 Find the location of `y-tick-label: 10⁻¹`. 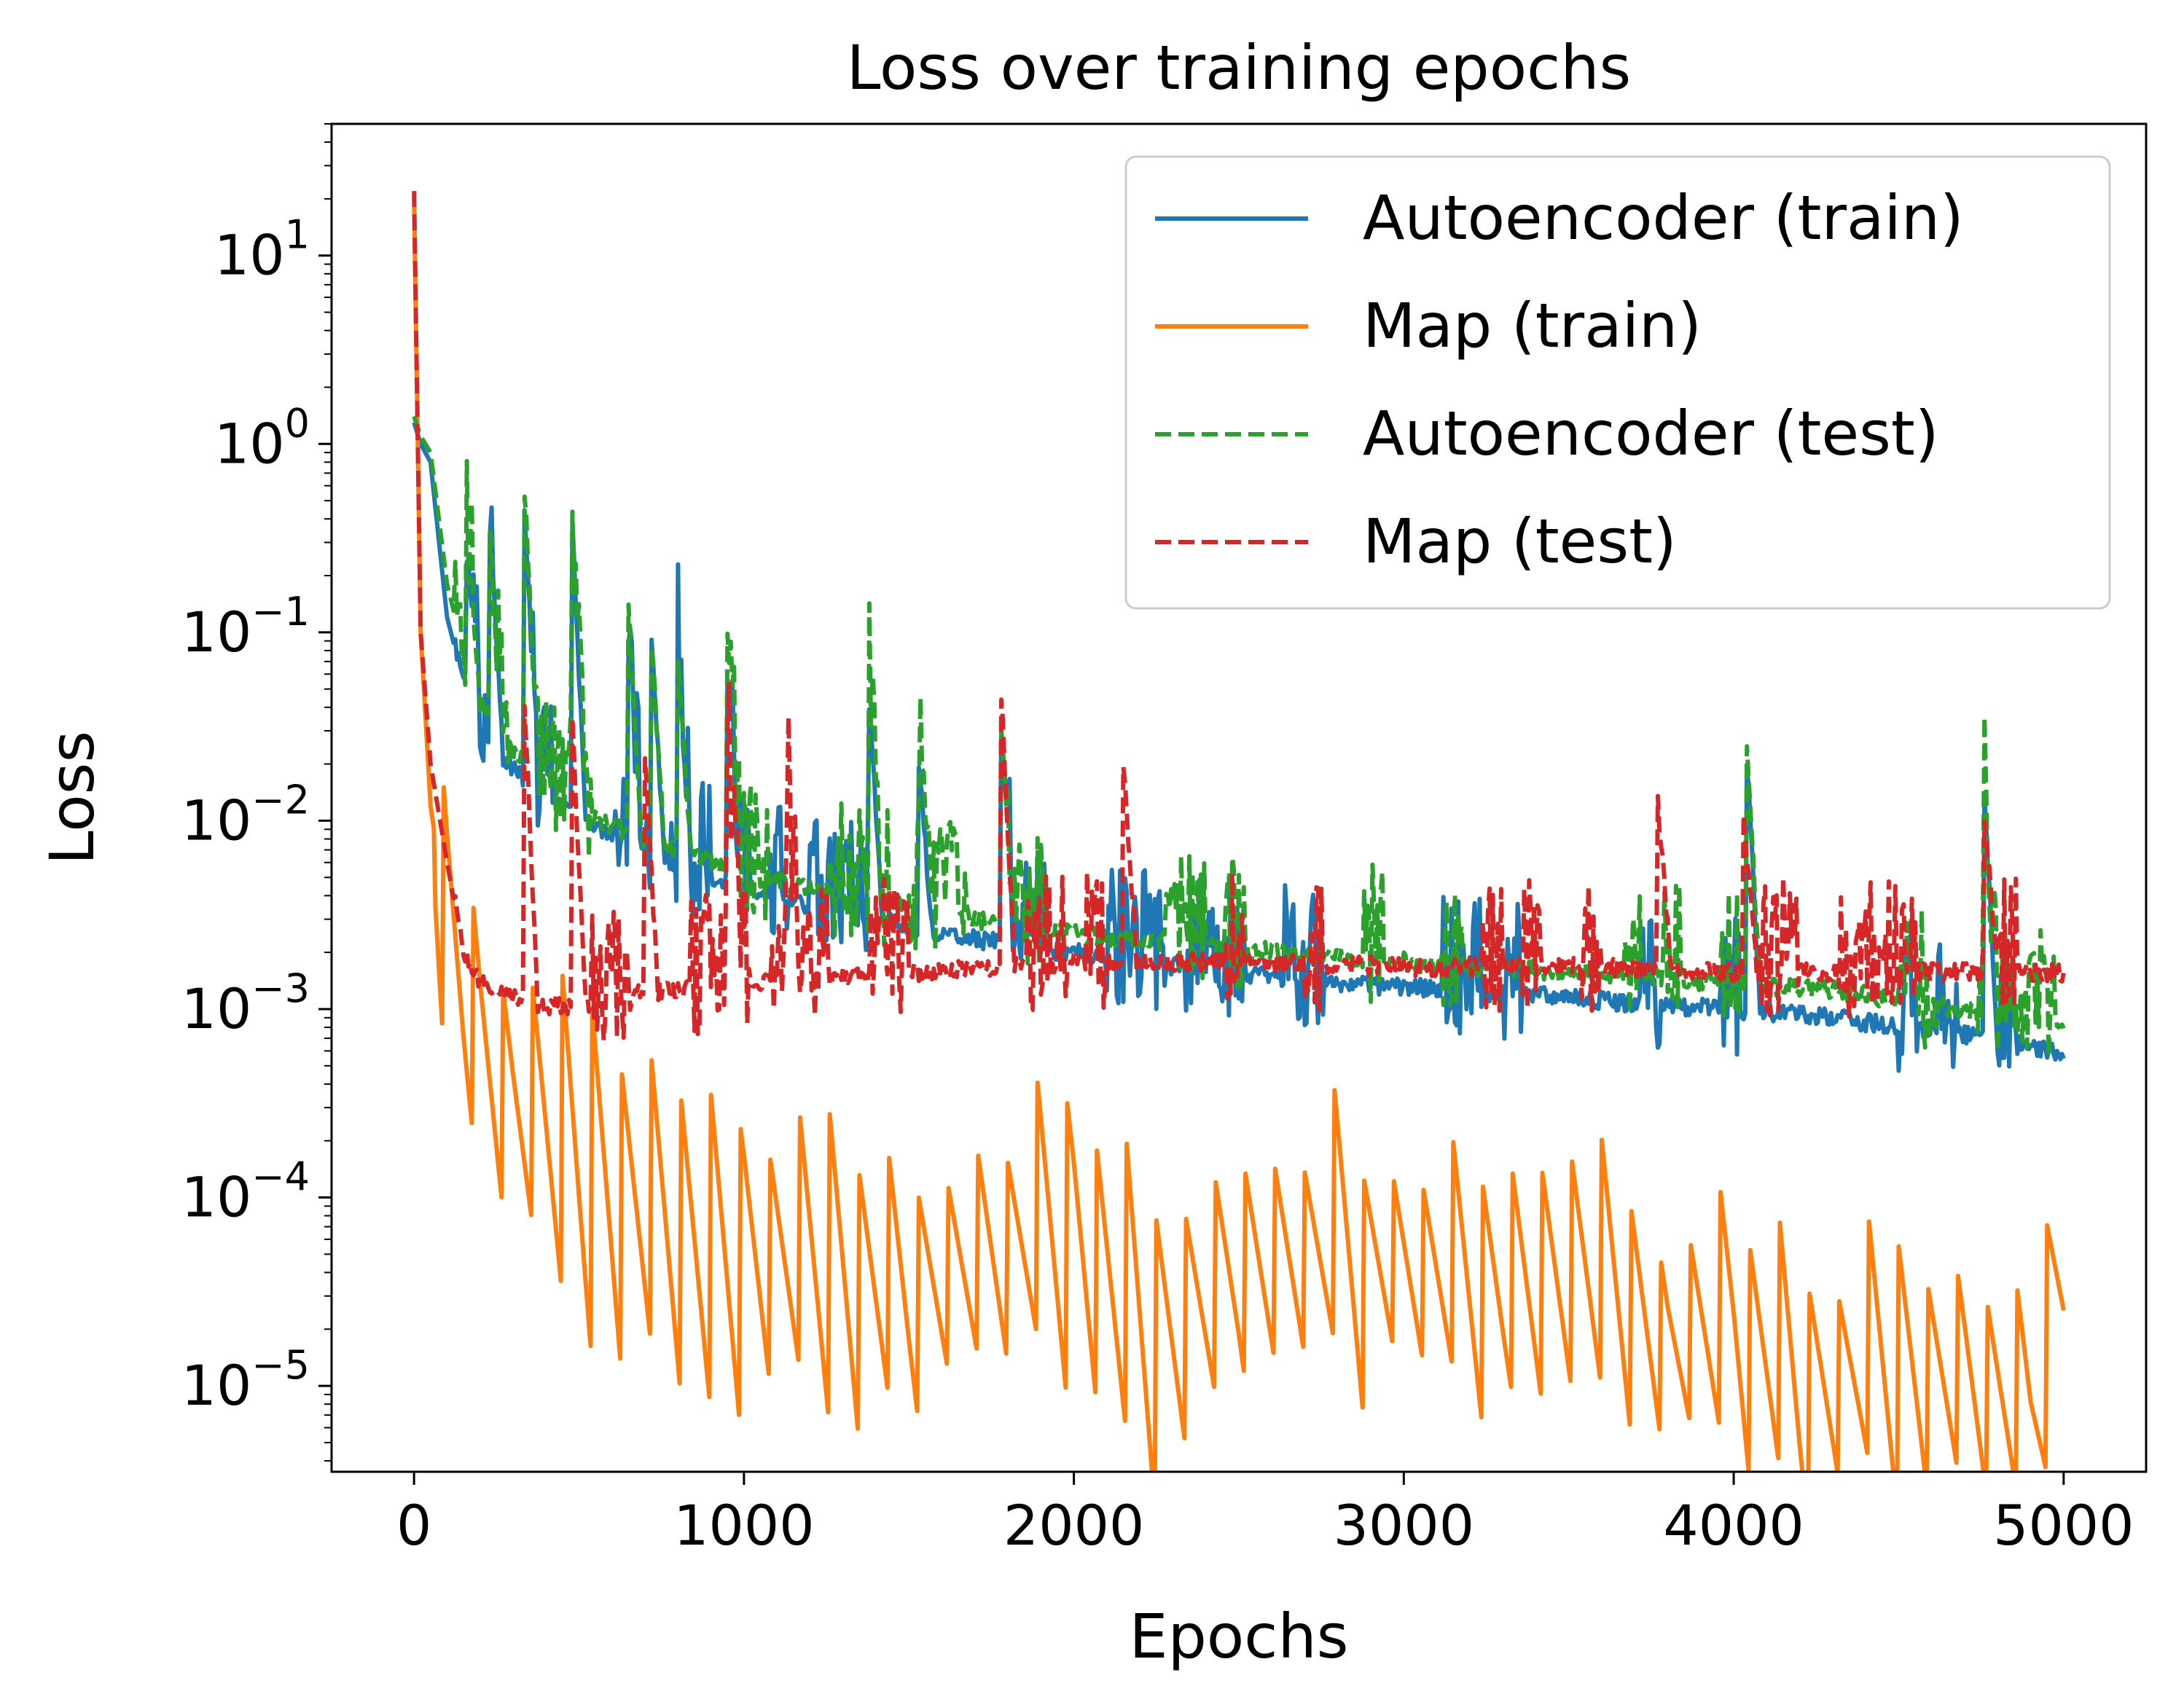

y-tick-label: 10⁻¹ is located at coordinates (245, 626).